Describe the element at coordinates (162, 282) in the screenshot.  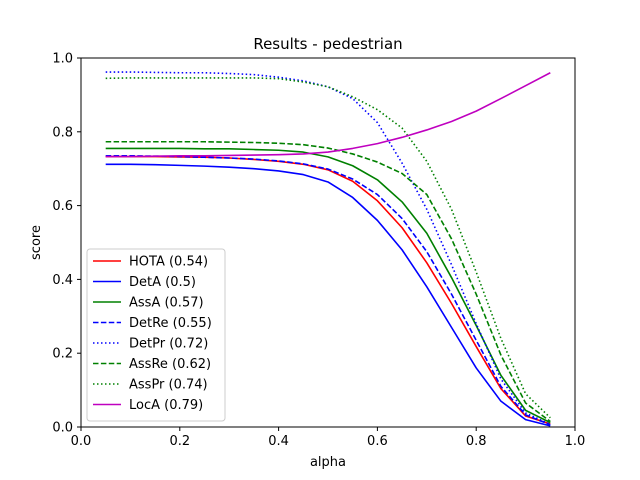
I see `legend-label: DetA (0.5)` at that location.